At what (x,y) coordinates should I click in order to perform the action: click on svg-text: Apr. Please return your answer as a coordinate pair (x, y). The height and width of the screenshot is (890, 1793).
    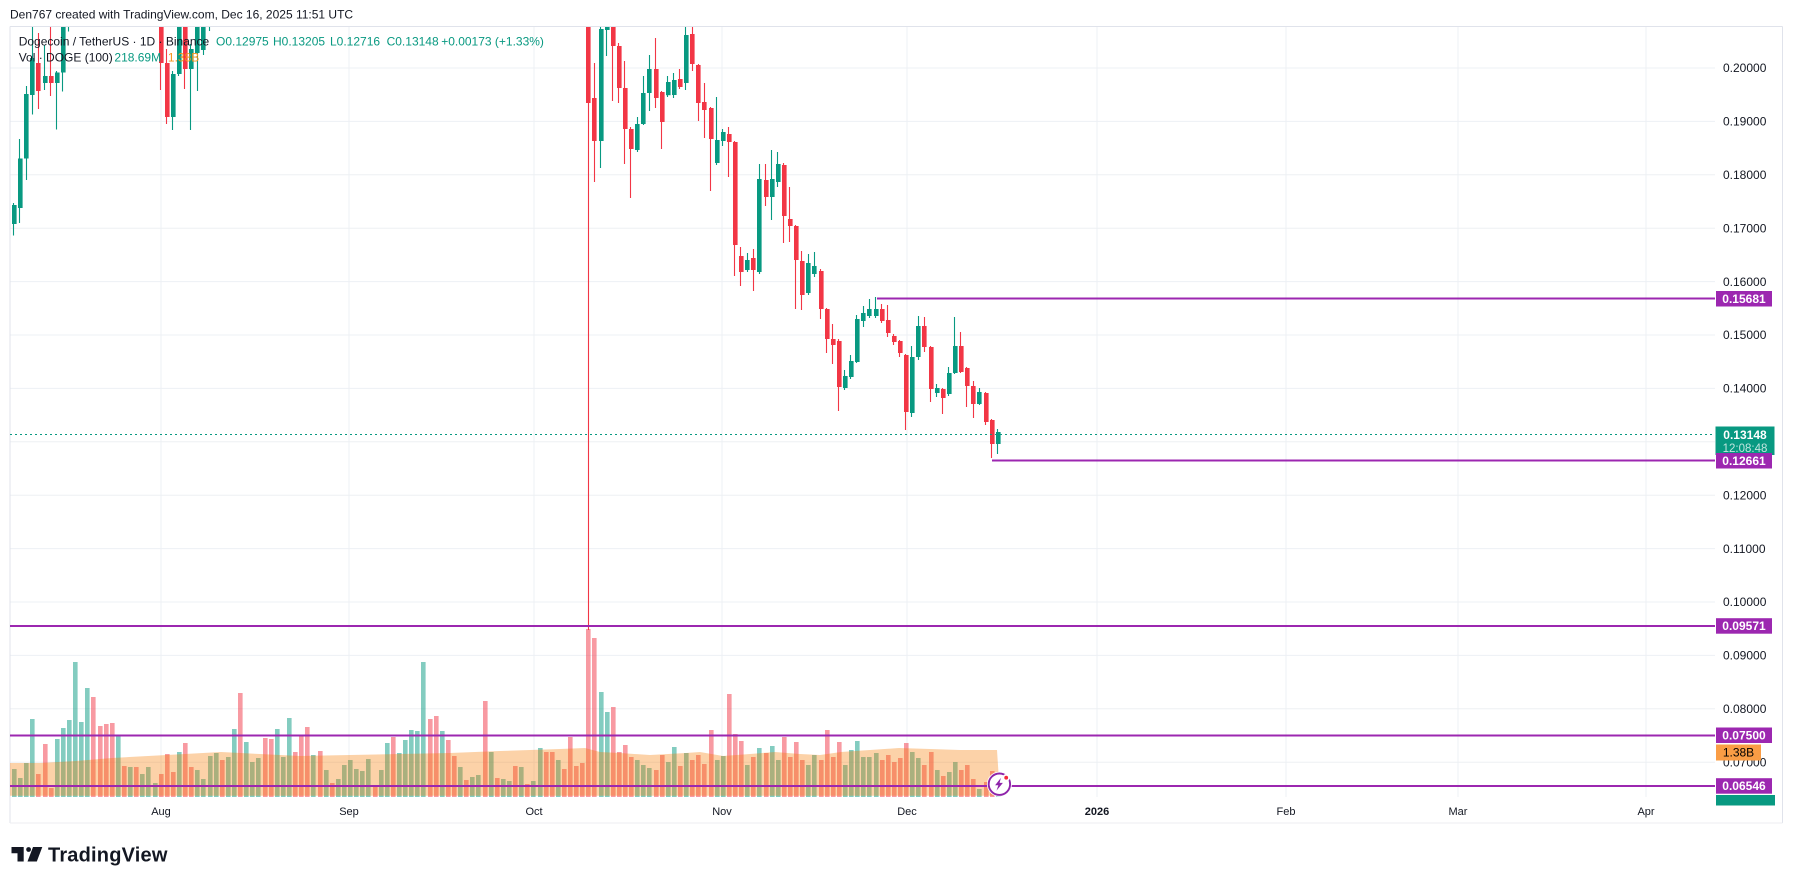
    Looking at the image, I should click on (1645, 812).